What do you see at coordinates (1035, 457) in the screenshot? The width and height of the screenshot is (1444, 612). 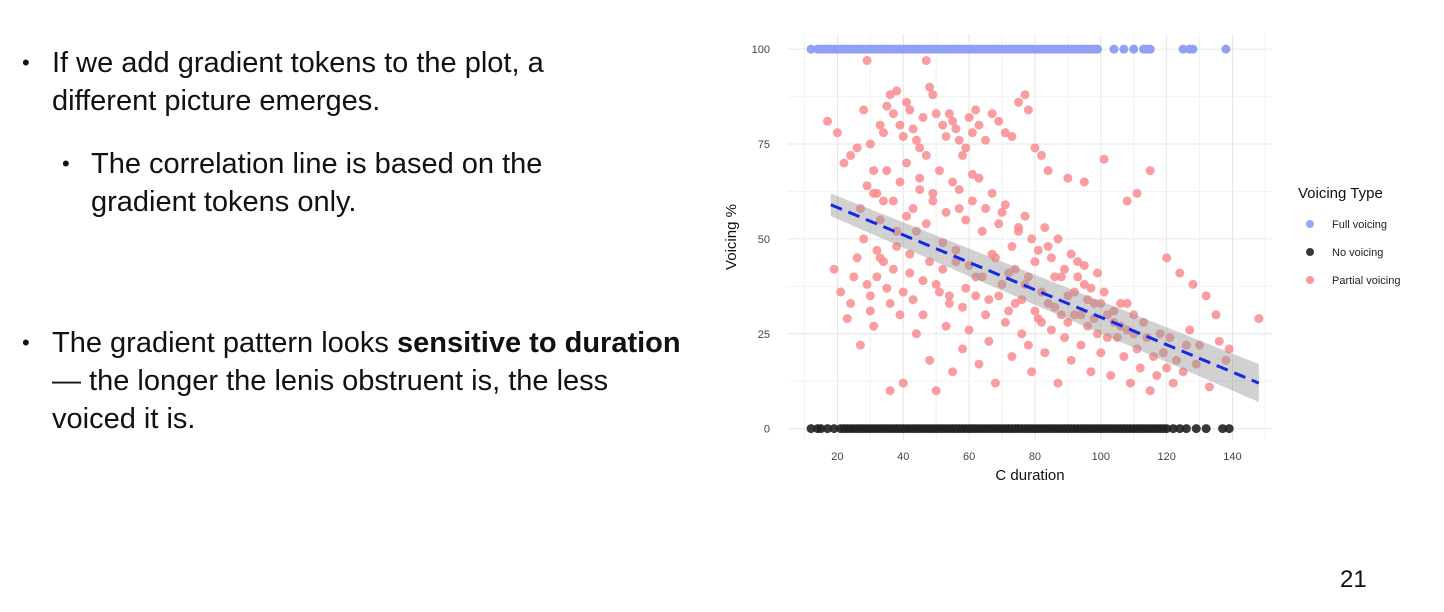 I see `x-tick-label: 80` at bounding box center [1035, 457].